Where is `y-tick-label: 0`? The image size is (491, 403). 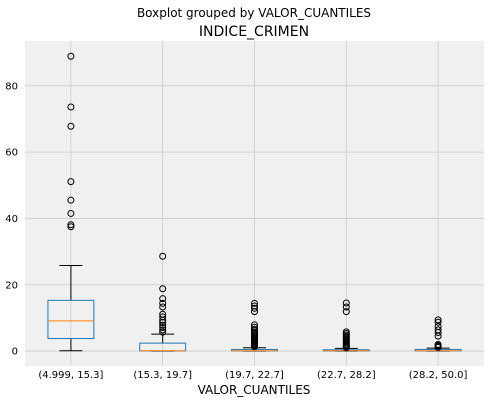 y-tick-label: 0 is located at coordinates (15, 352).